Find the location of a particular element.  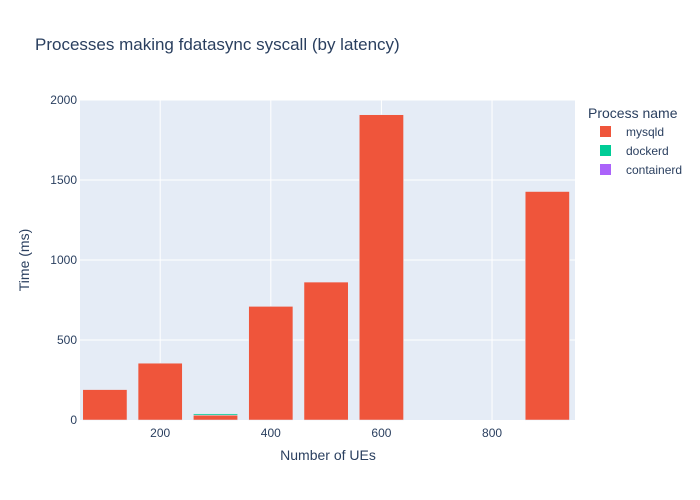

y-ticks: 0 500 1000 1500 2000 is located at coordinates (63, 260).